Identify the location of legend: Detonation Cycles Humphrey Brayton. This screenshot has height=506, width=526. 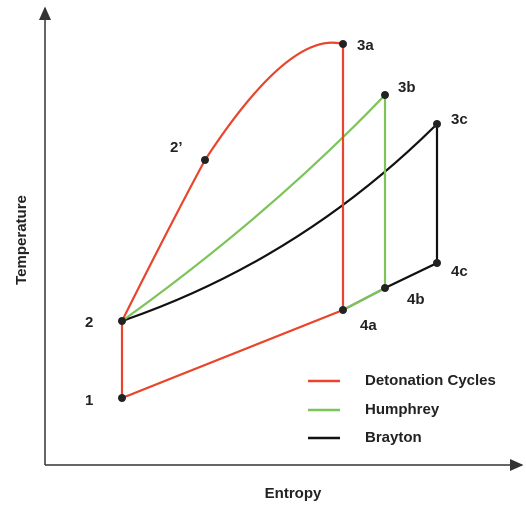
(402, 409).